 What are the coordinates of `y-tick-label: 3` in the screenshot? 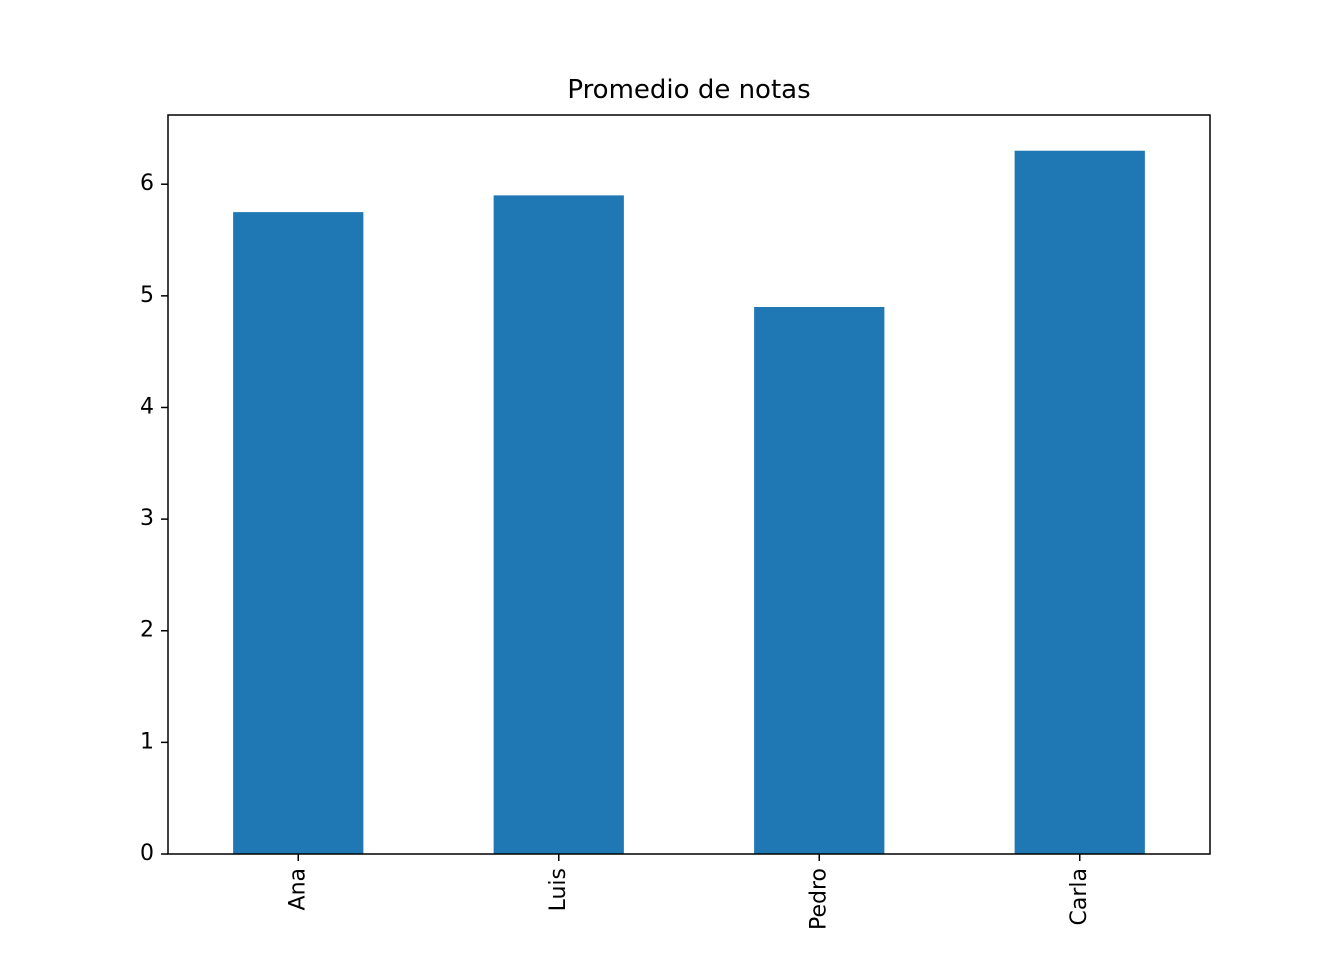 It's located at (147, 518).